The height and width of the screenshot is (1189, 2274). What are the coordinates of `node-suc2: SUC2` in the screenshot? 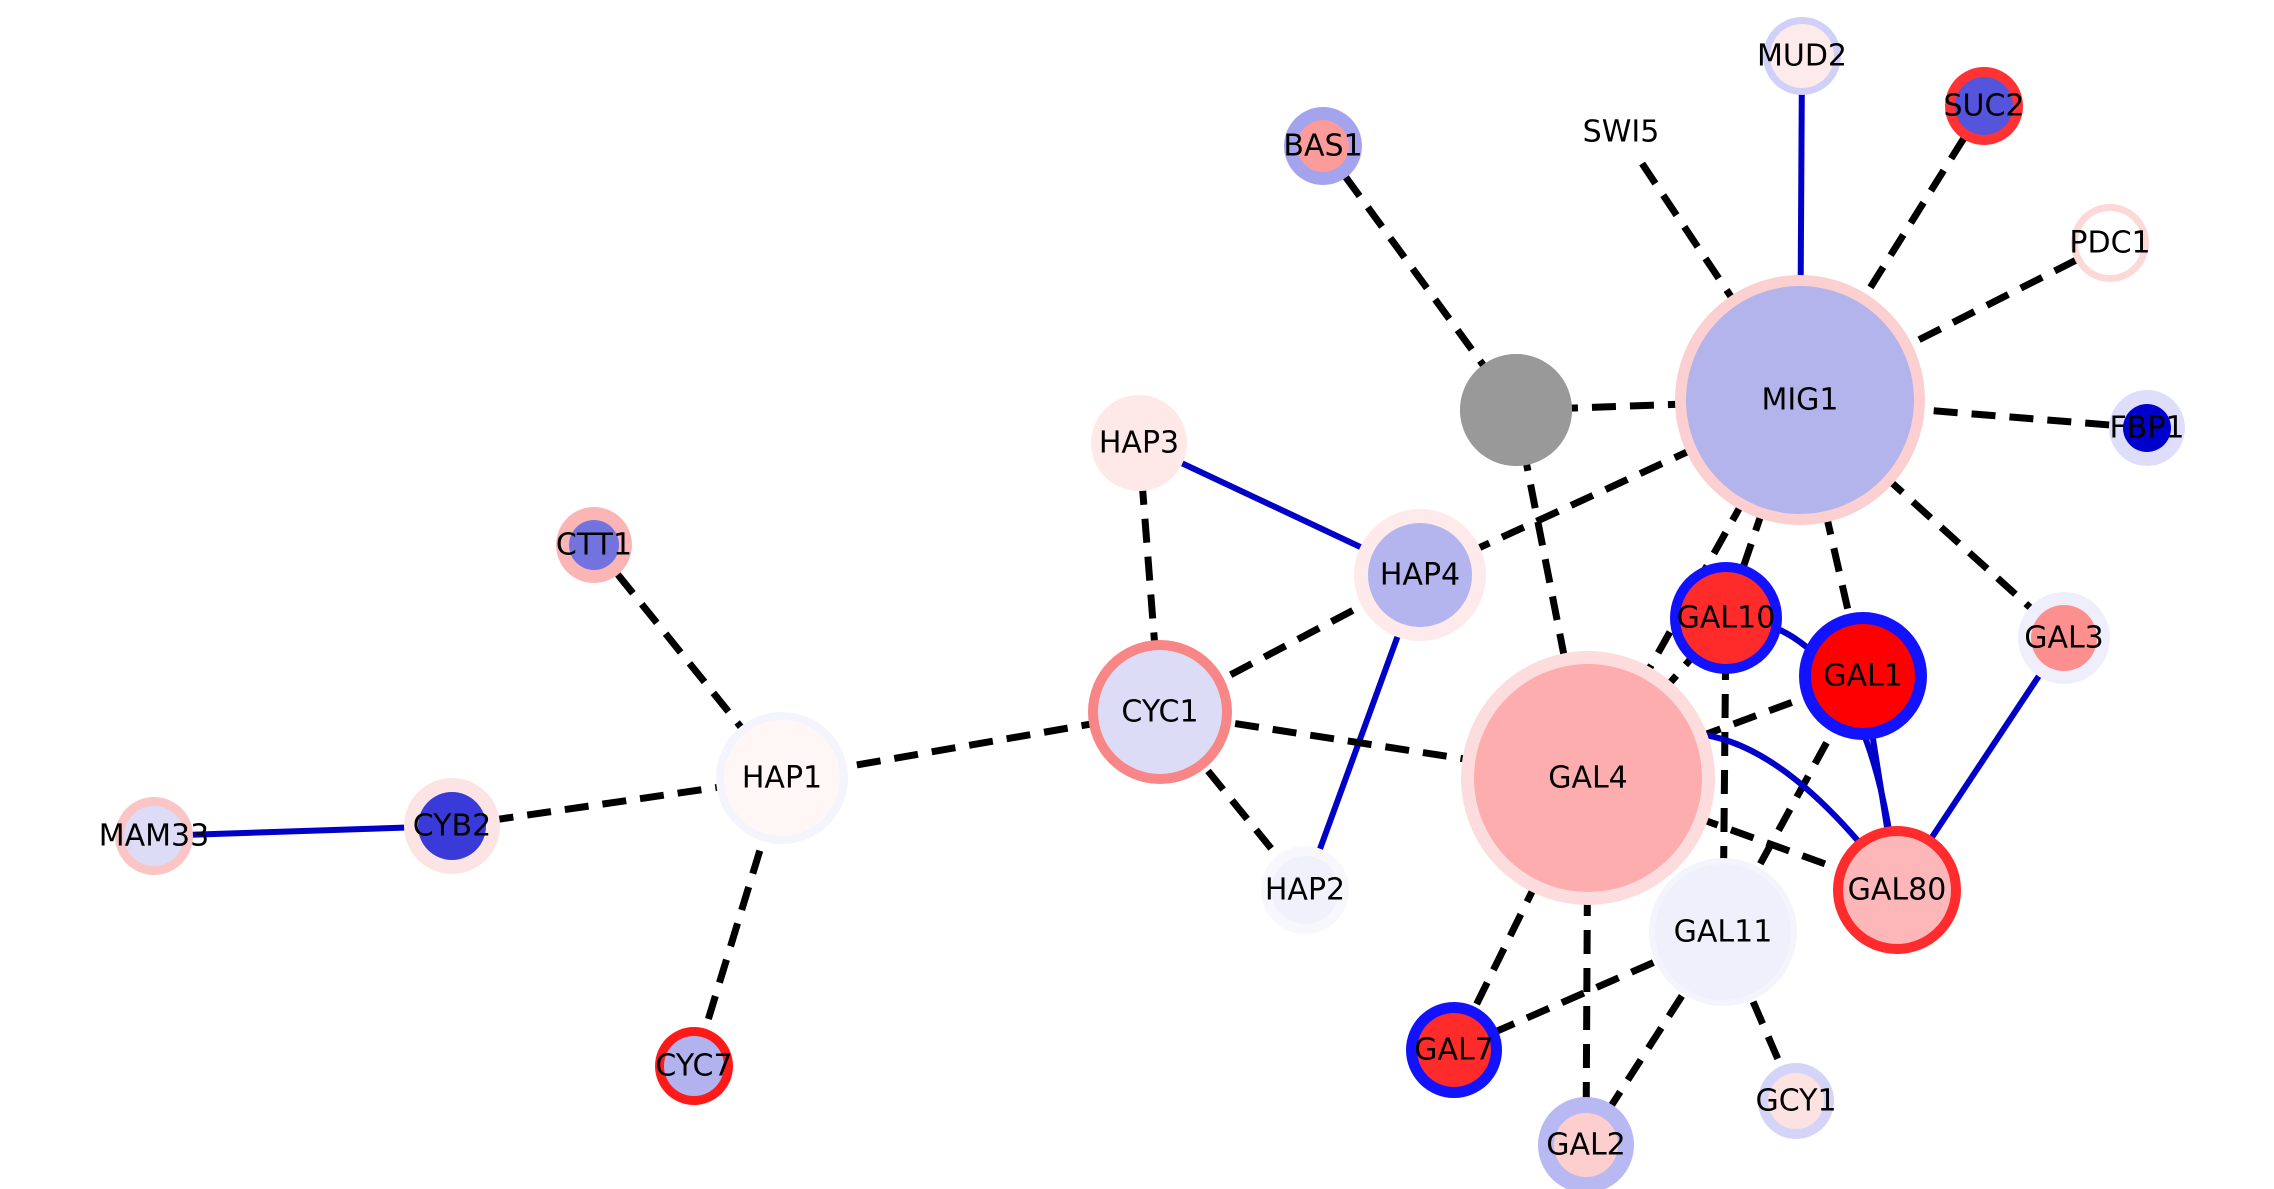 It's located at (1984, 106).